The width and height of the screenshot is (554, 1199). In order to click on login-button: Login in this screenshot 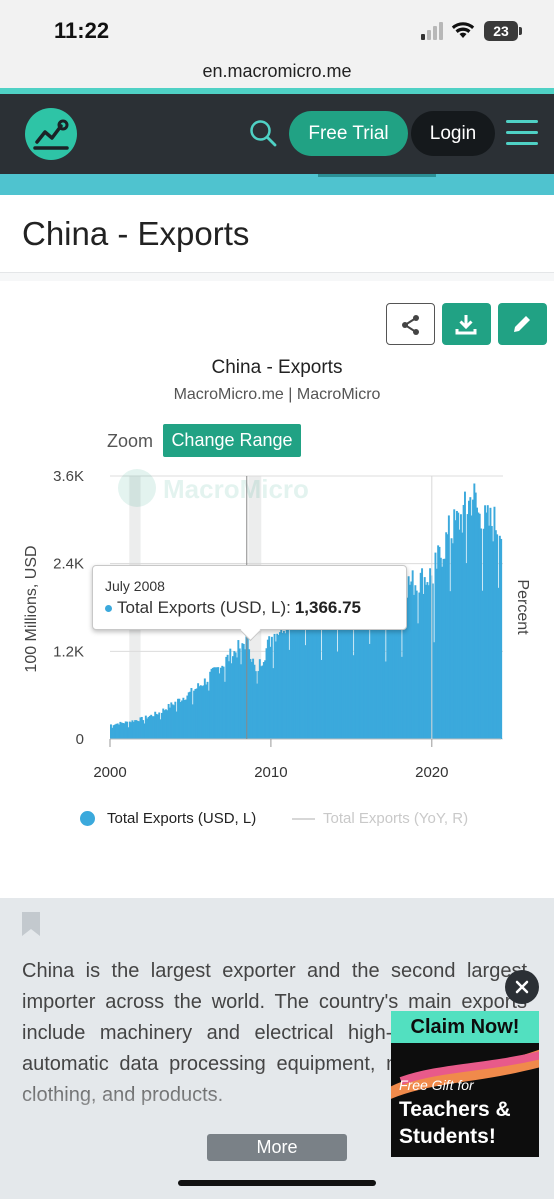, I will do `click(453, 133)`.